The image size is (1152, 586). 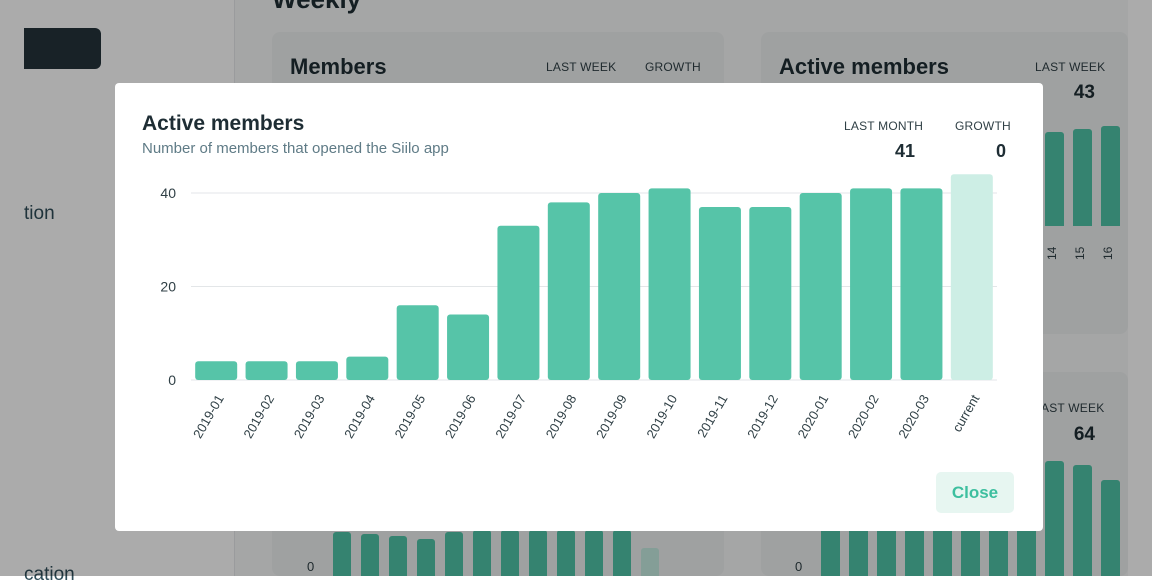 What do you see at coordinates (39, 213) in the screenshot?
I see `sidebar-item: tion` at bounding box center [39, 213].